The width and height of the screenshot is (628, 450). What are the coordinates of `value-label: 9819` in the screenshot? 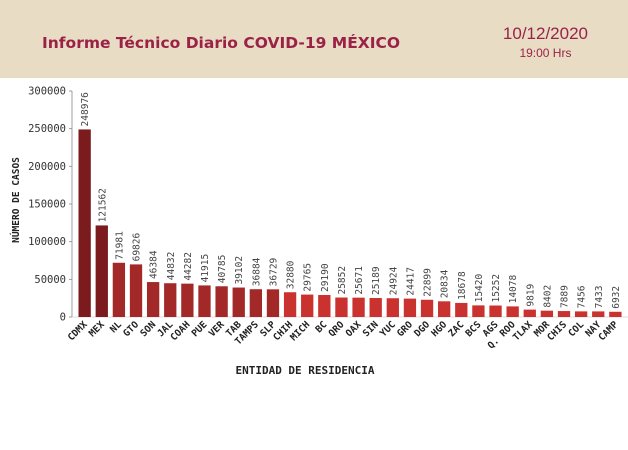 It's located at (530, 294).